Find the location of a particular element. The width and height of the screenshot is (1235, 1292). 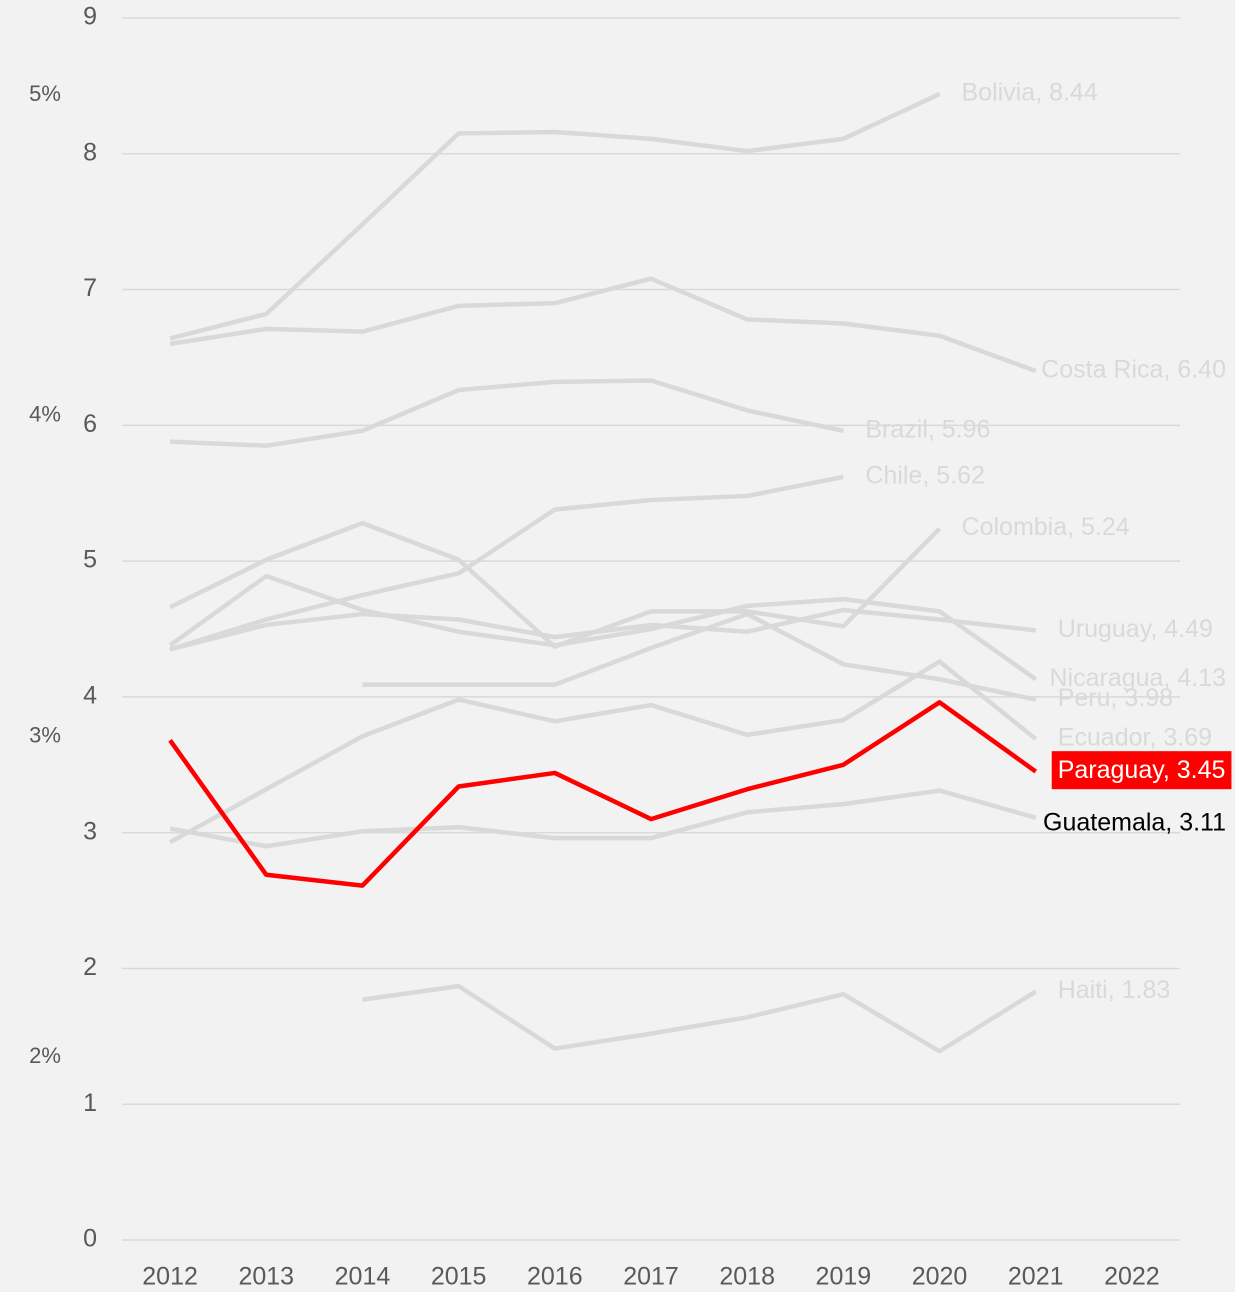

x-tick-label: 2017 is located at coordinates (651, 1277).